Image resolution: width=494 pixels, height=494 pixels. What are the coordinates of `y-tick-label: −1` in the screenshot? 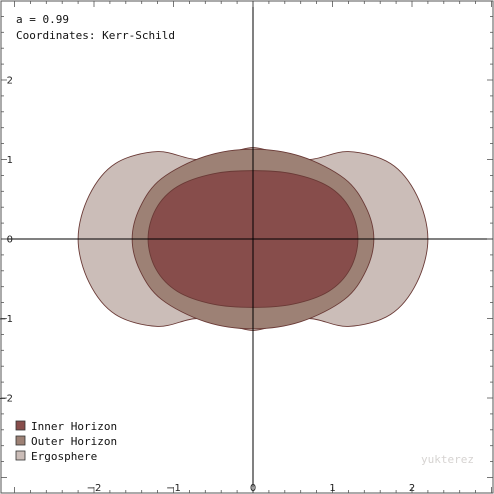 It's located at (6, 319).